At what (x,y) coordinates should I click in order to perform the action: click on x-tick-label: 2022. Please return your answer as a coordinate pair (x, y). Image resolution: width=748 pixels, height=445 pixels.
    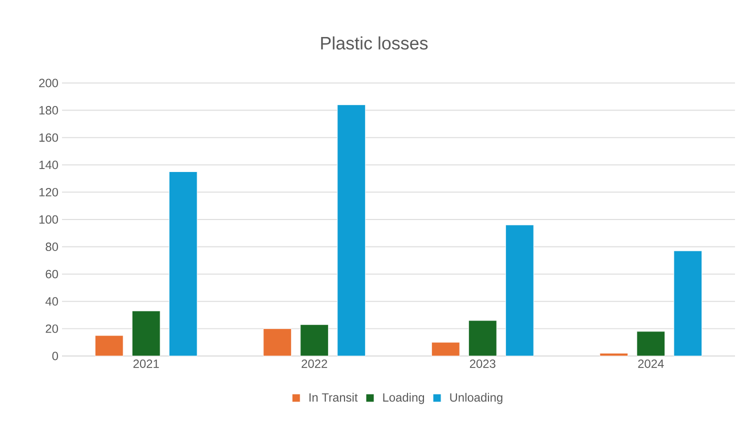
    Looking at the image, I should click on (315, 364).